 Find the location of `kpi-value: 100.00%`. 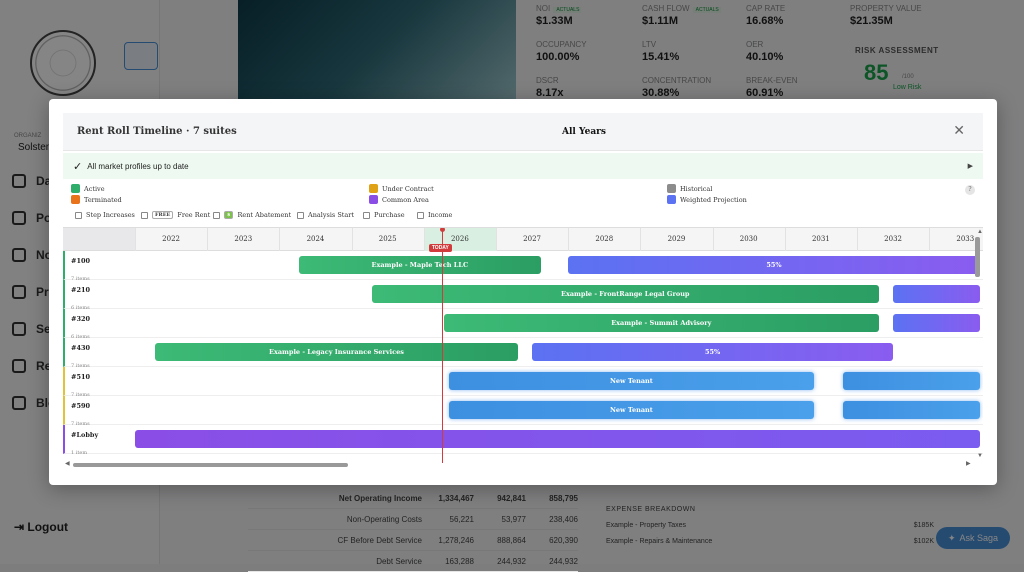

kpi-value: 100.00% is located at coordinates (558, 57).